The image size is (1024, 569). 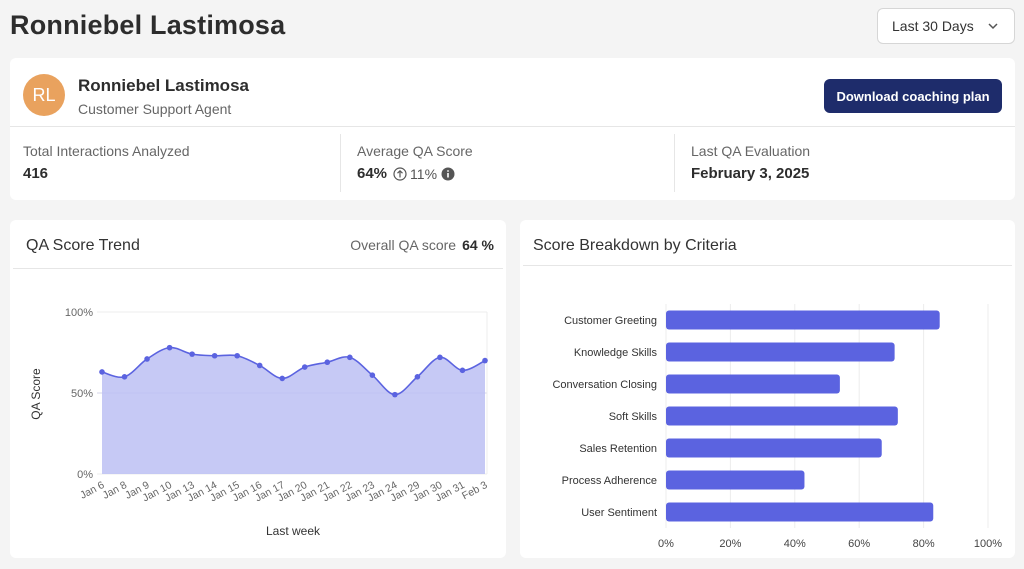 What do you see at coordinates (924, 544) in the screenshot?
I see `x-tick-label: 80%` at bounding box center [924, 544].